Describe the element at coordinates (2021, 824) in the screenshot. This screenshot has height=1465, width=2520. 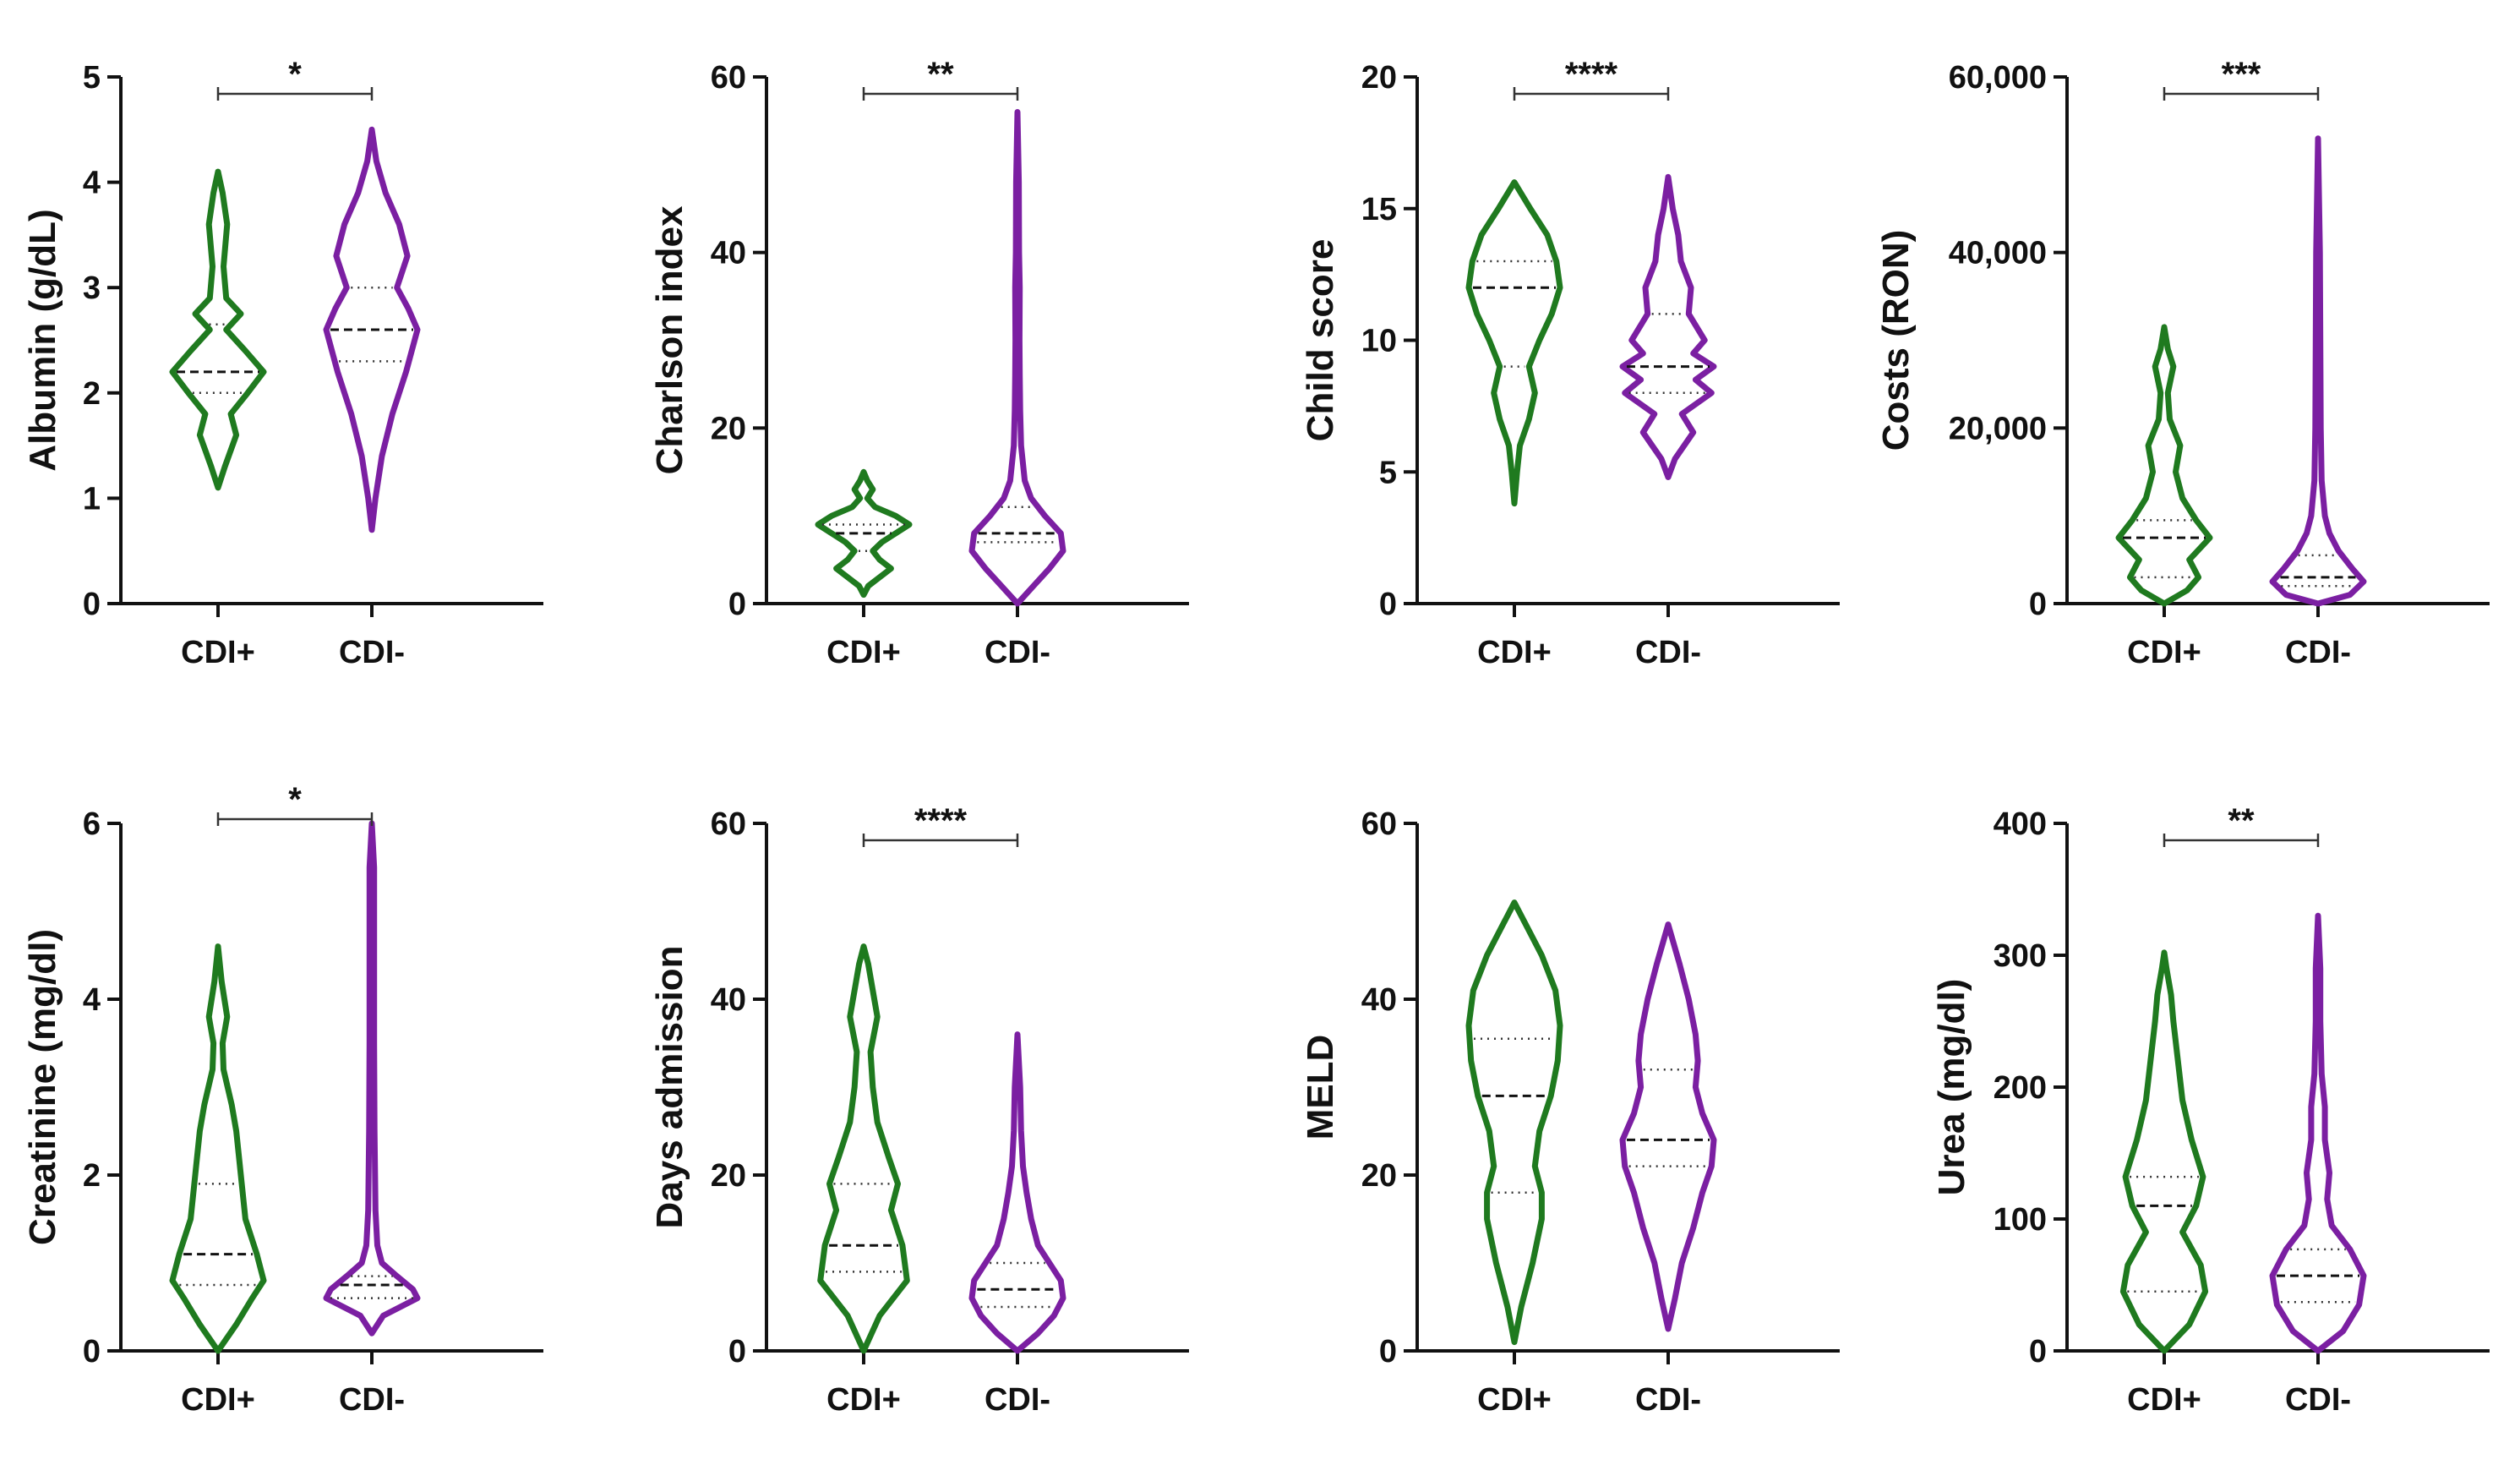
I see `y-tick-label: 400` at that location.